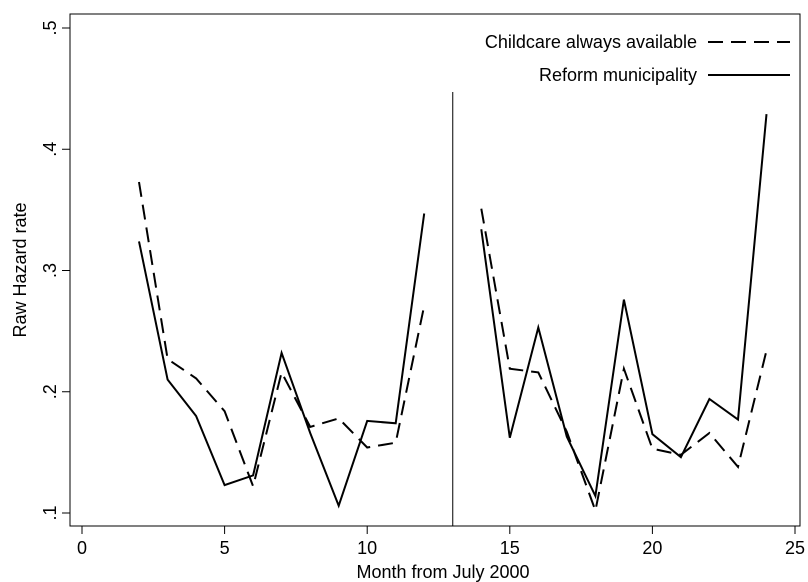 The width and height of the screenshot is (808, 582). Describe the element at coordinates (50, 149) in the screenshot. I see `y-tick-label: .4` at that location.